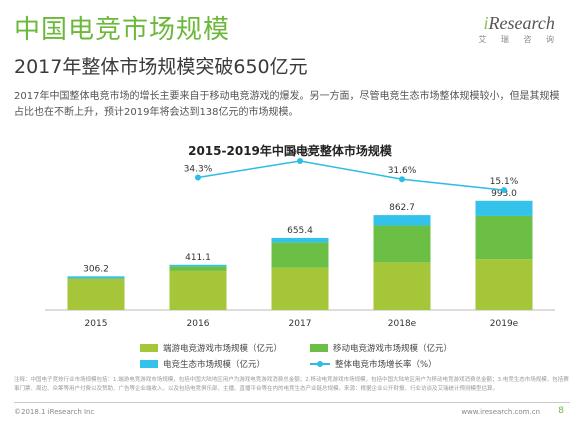 The width and height of the screenshot is (580, 443). Describe the element at coordinates (519, 39) in the screenshot. I see `logo-subtext: 艾 瑞 咨 询` at that location.